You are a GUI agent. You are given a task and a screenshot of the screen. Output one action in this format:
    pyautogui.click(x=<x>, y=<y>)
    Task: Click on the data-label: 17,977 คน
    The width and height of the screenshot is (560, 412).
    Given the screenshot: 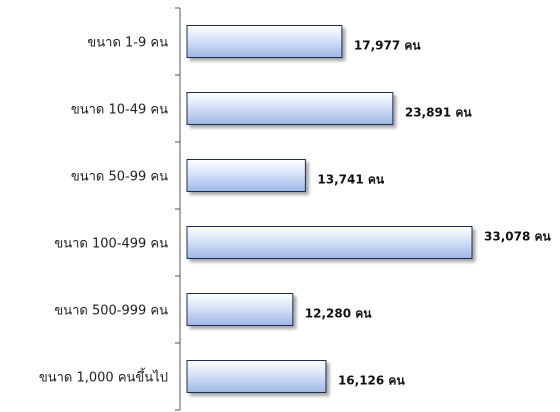 What is the action you would take?
    pyautogui.click(x=388, y=46)
    